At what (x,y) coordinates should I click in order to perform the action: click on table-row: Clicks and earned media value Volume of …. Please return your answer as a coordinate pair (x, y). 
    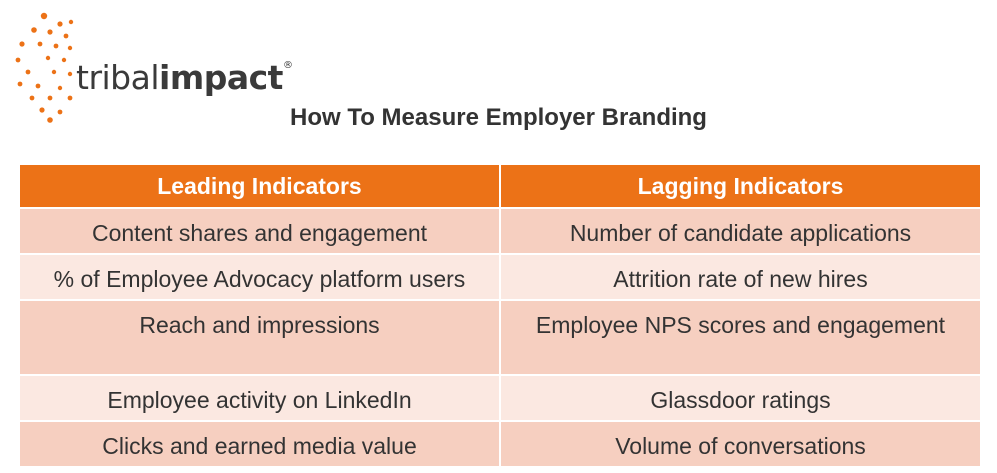
    Looking at the image, I should click on (500, 444).